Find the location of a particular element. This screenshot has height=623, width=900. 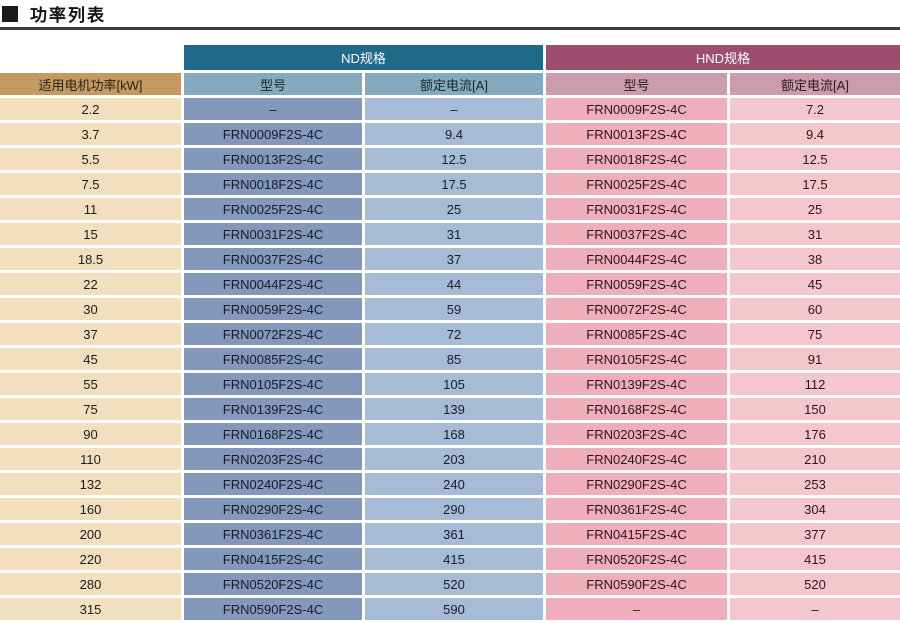

hnd-current-cell: 25 is located at coordinates (815, 209).